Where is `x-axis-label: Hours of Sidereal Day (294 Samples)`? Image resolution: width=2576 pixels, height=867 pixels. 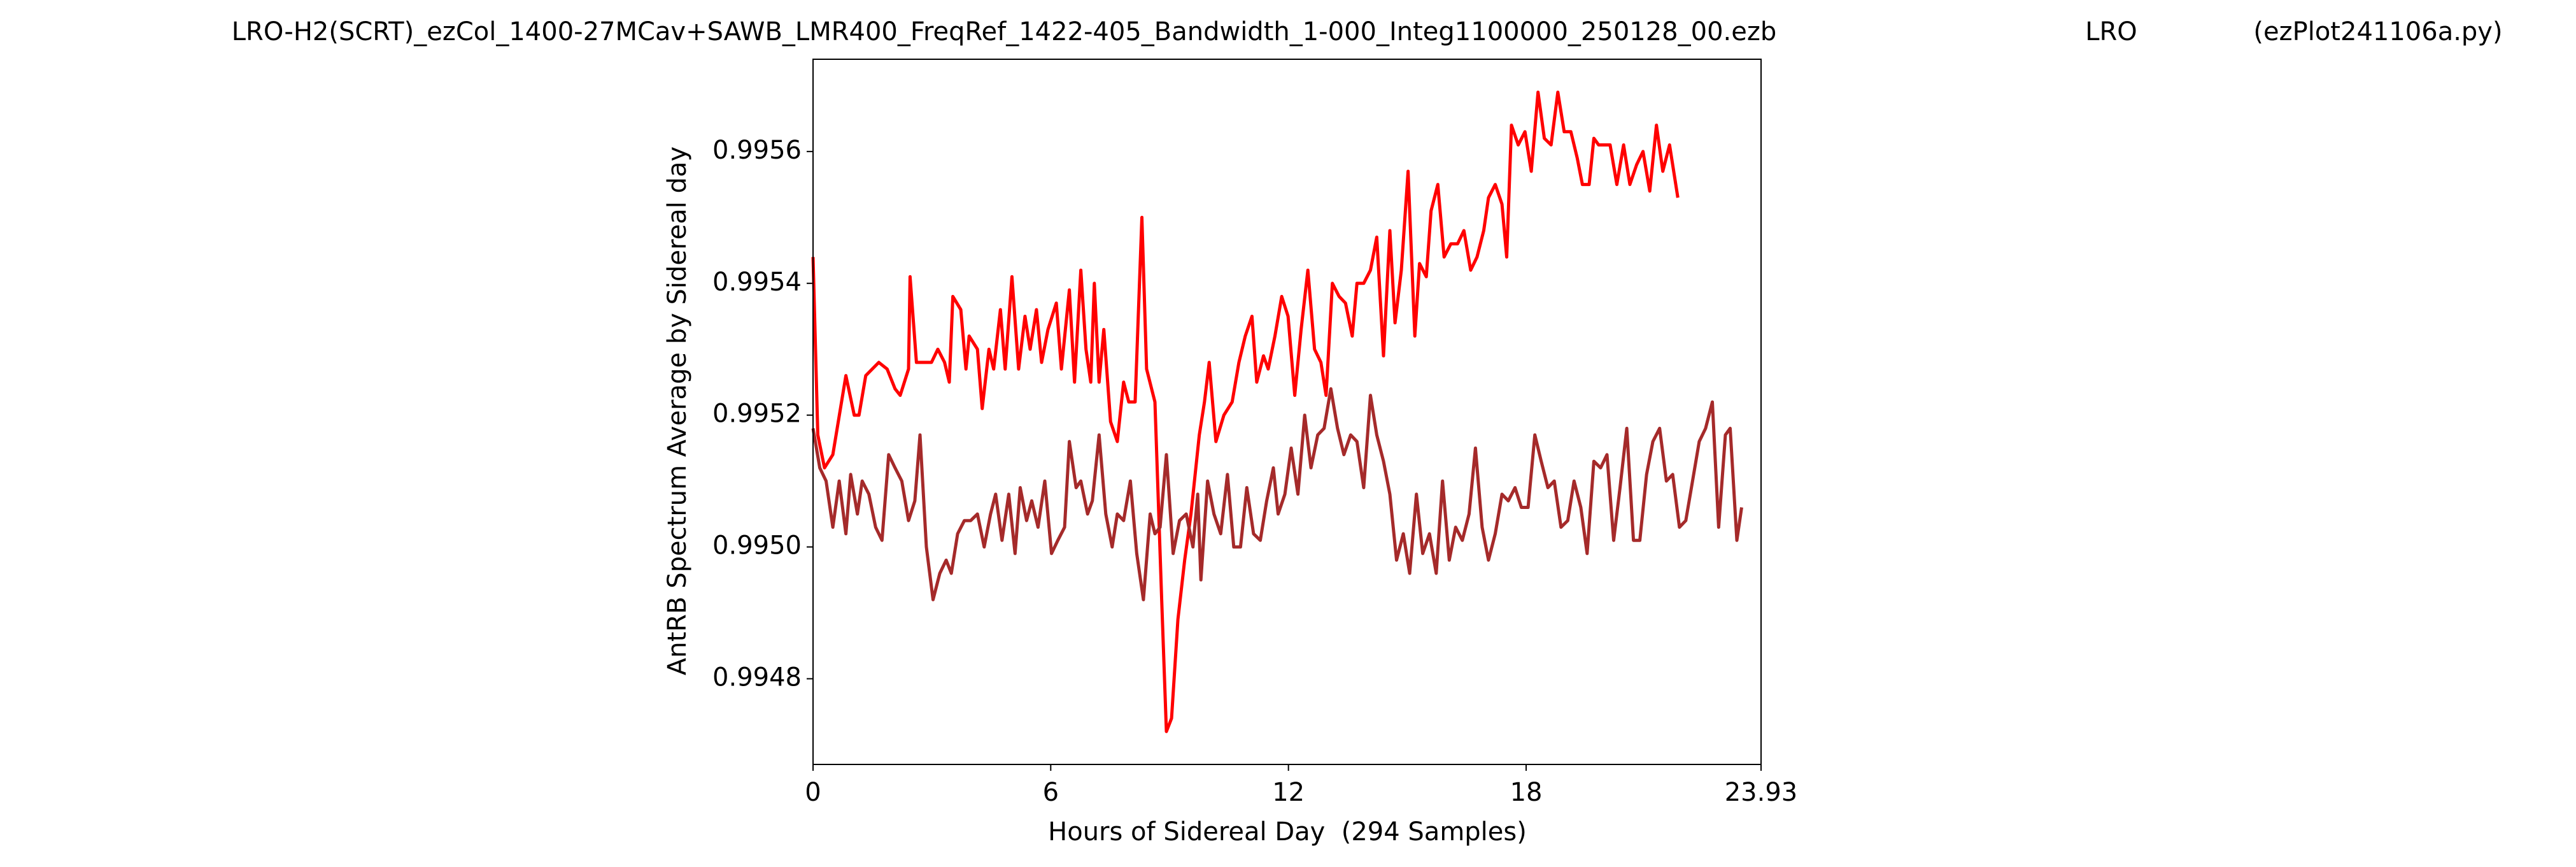
x-axis-label: Hours of Sidereal Day (294 Samples) is located at coordinates (1287, 832).